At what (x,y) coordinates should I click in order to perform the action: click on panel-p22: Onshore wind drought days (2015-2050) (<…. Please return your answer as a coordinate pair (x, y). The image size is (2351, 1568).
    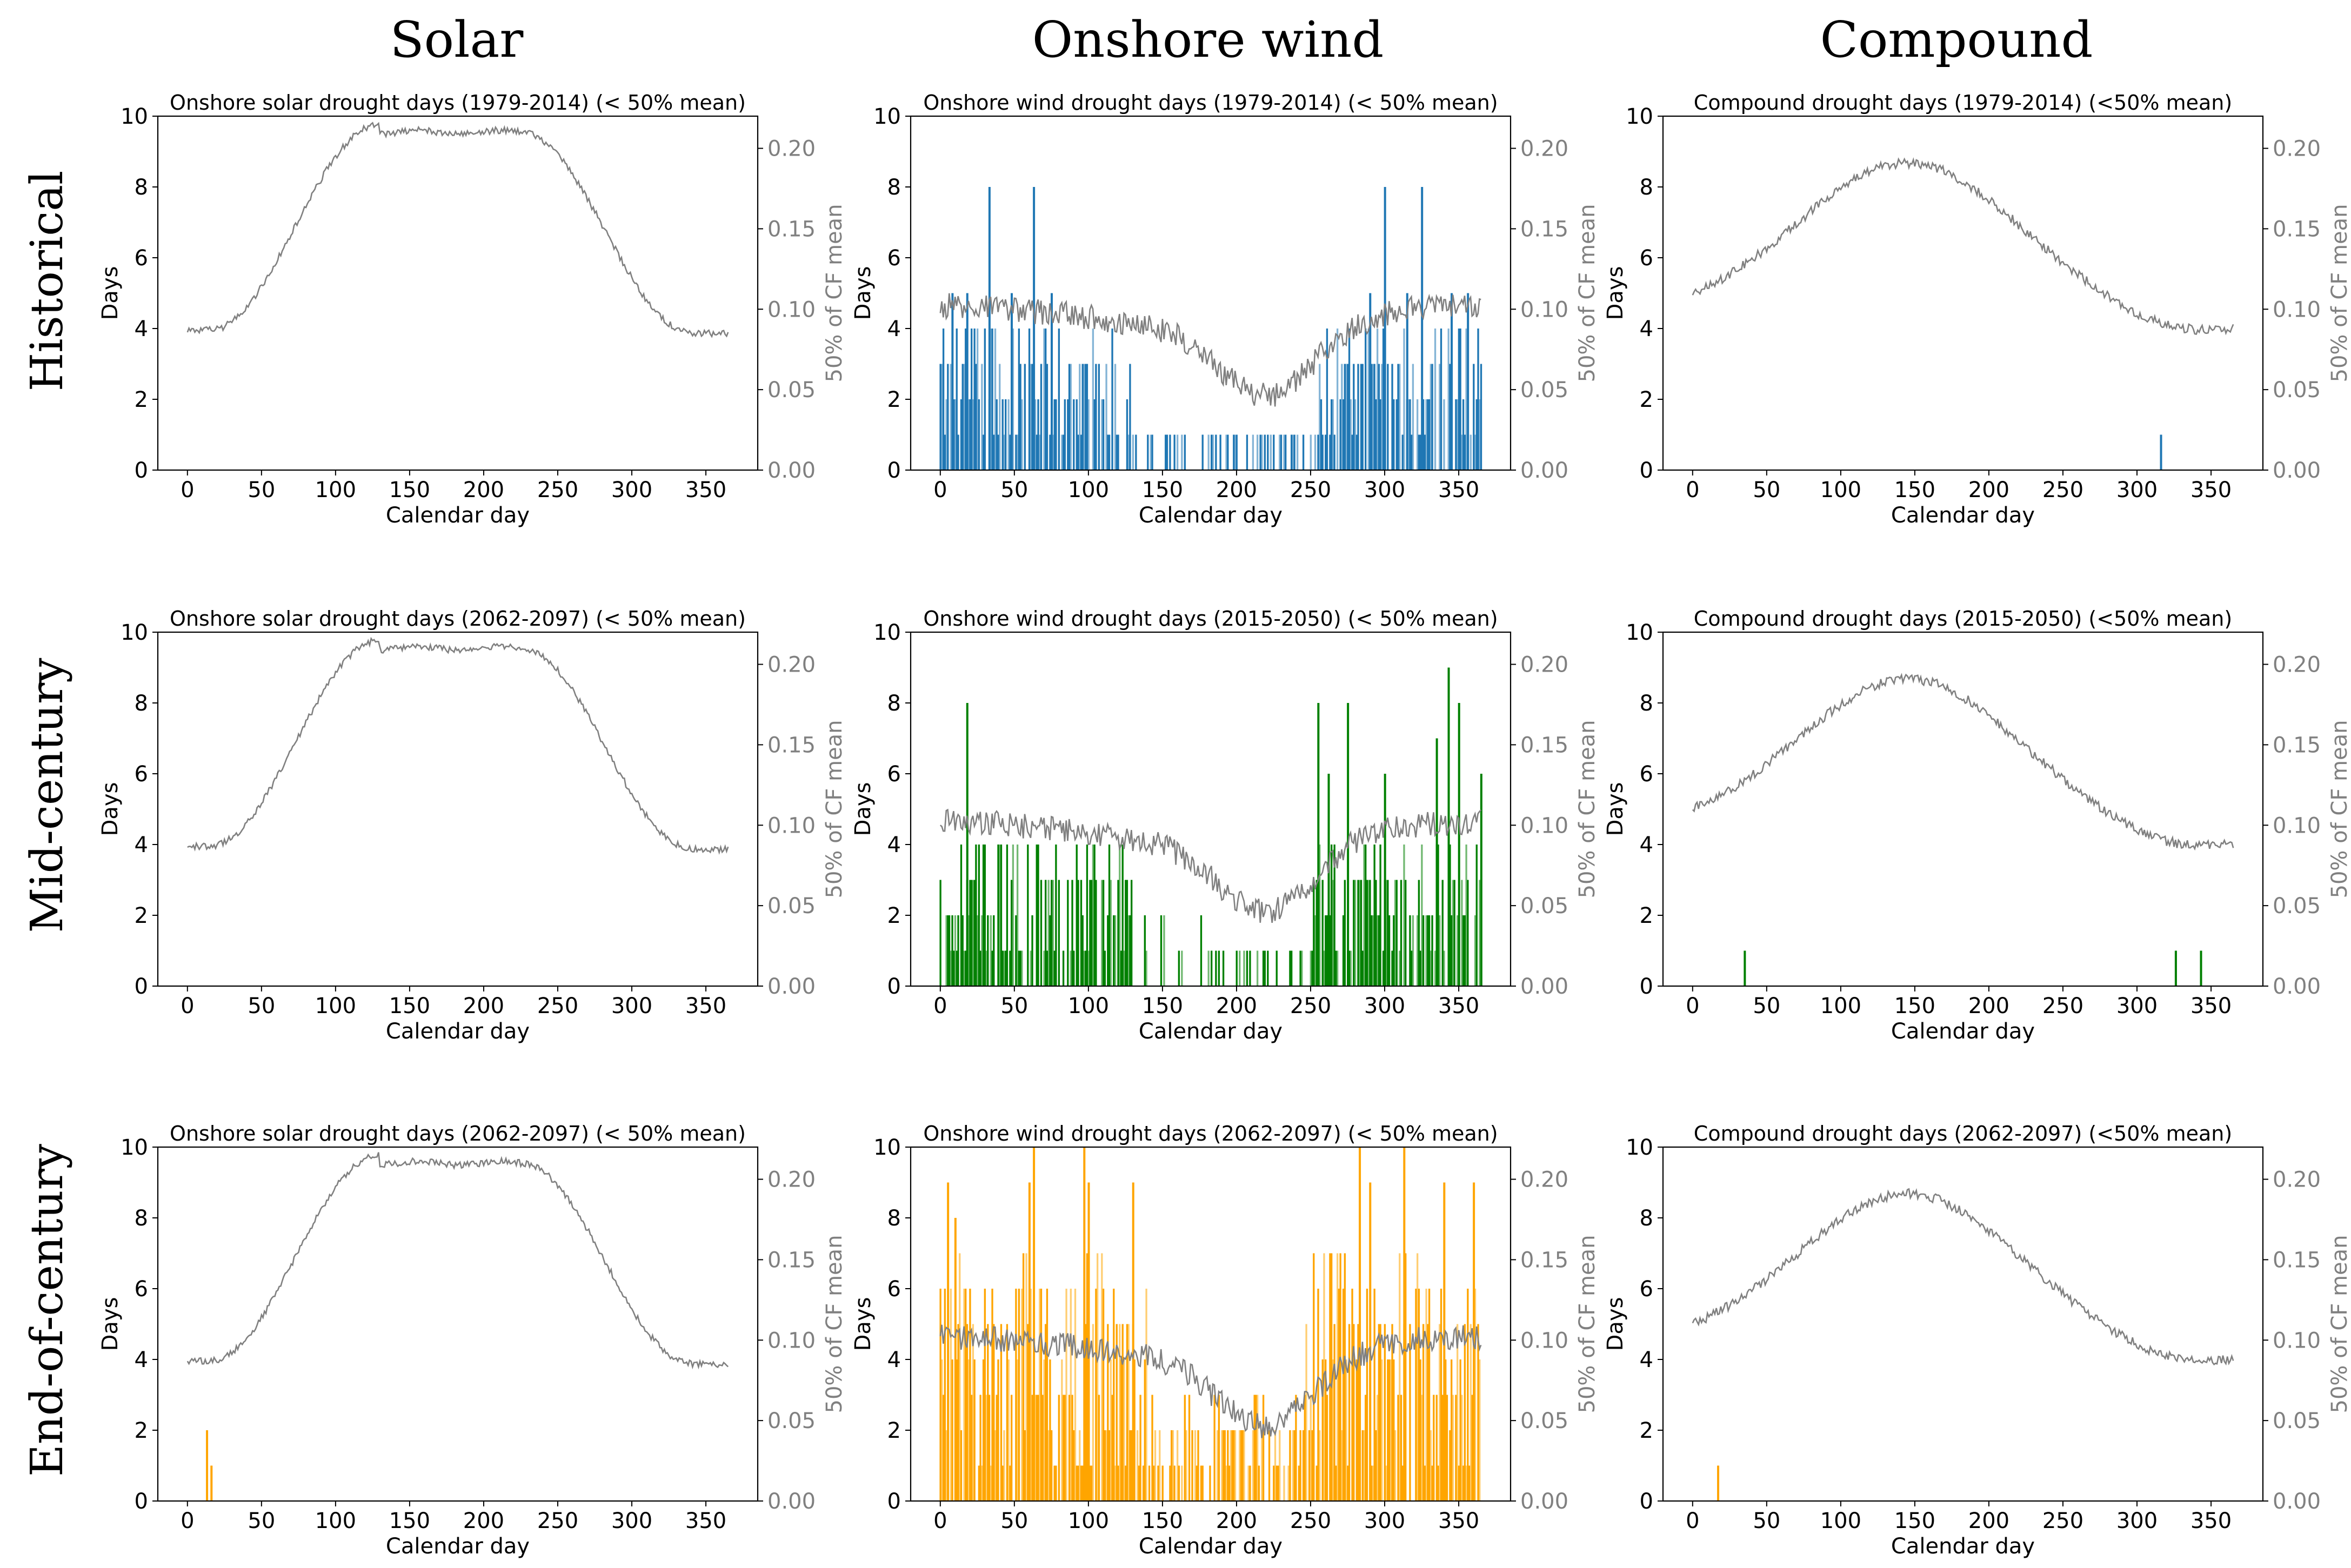
    Looking at the image, I should click on (1225, 825).